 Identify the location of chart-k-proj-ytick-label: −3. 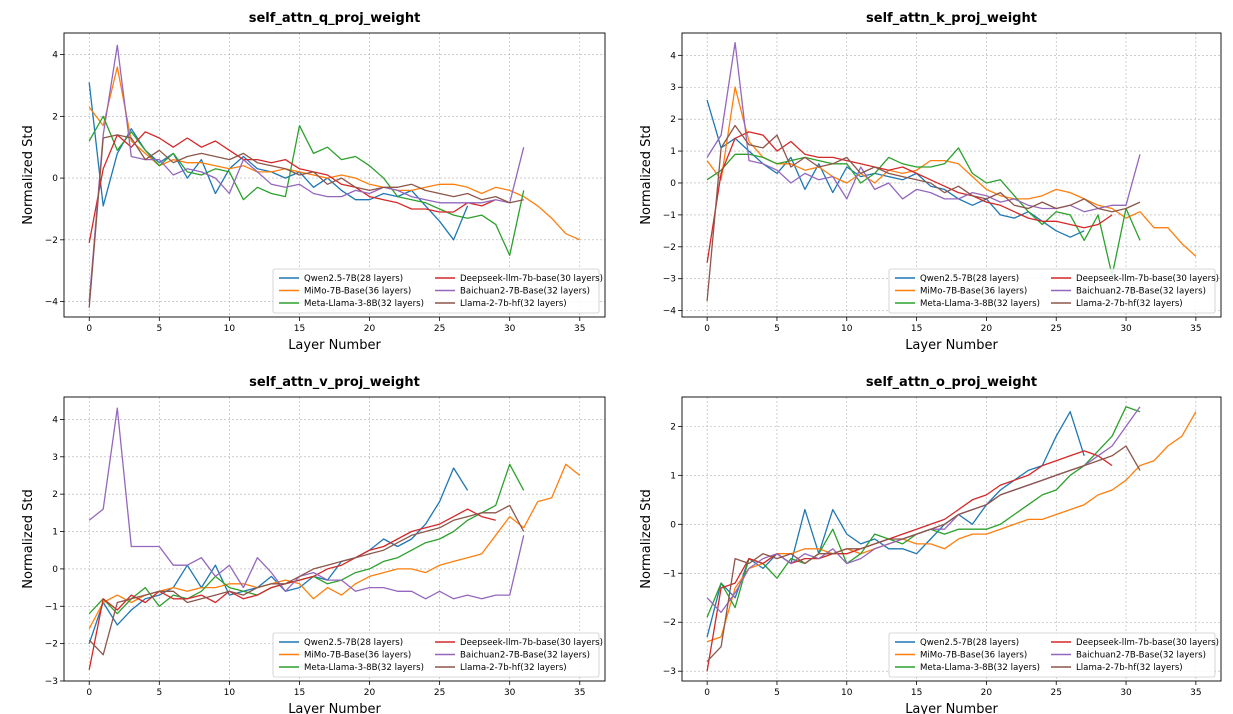
(669, 280).